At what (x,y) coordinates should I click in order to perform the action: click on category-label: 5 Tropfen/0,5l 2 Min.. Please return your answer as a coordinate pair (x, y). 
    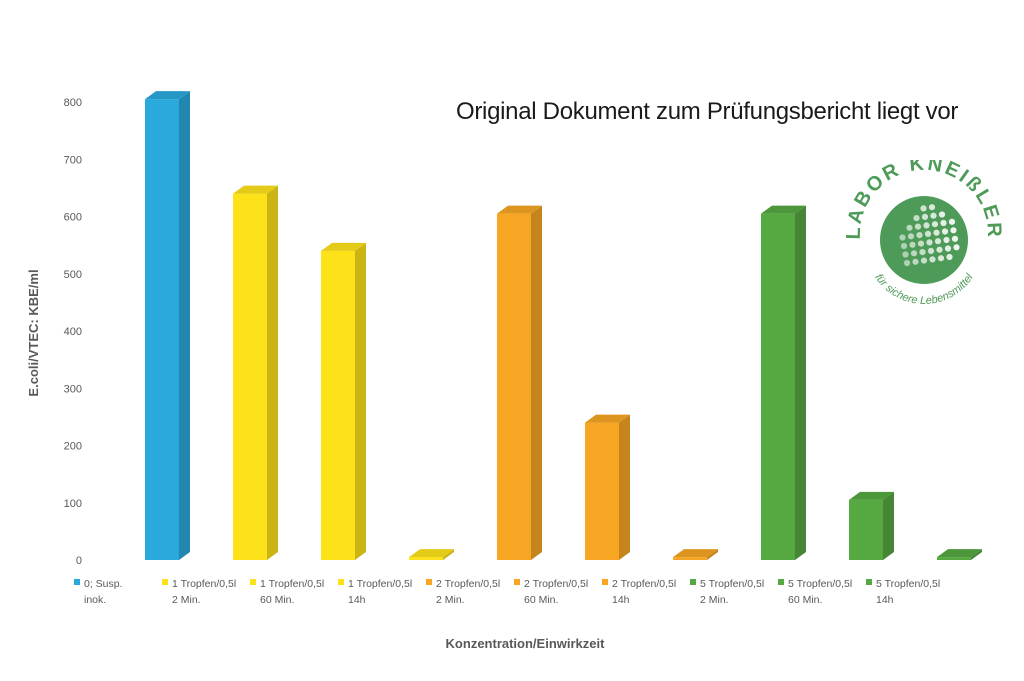
    Looking at the image, I should click on (727, 592).